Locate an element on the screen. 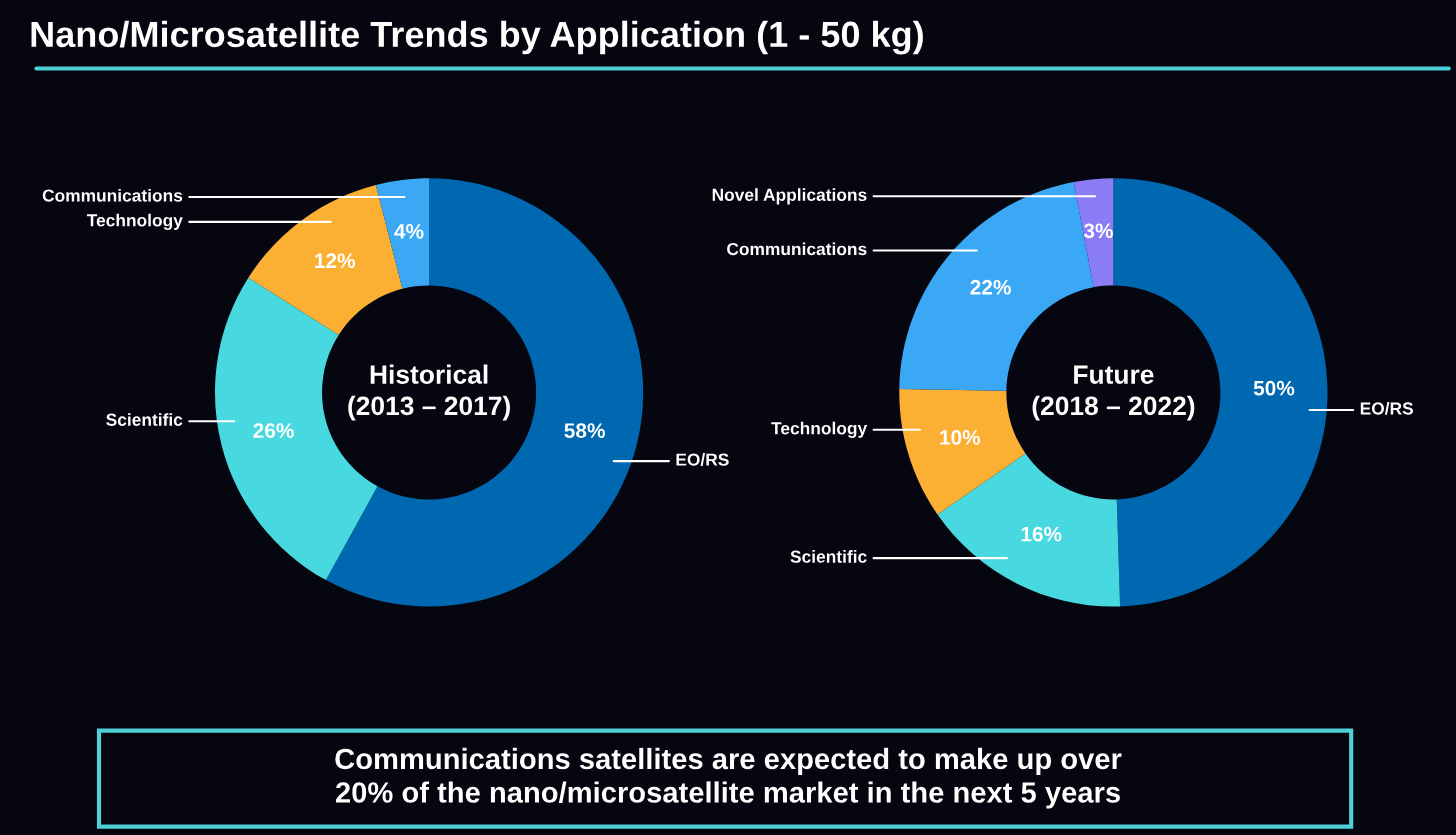 This screenshot has width=1456, height=835. data-label: 3% is located at coordinates (1098, 231).